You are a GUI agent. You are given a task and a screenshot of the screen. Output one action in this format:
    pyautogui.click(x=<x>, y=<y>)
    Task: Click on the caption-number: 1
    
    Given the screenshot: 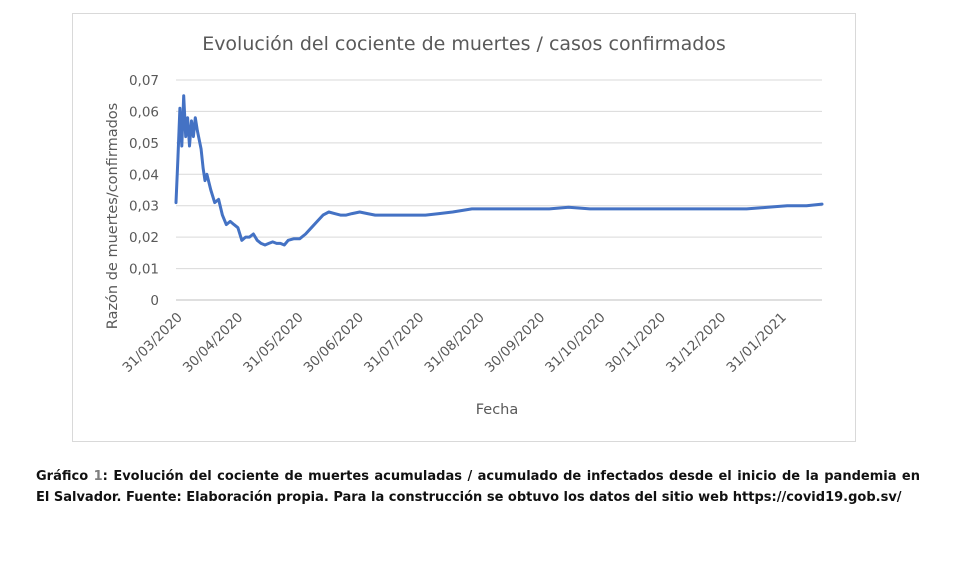 What is the action you would take?
    pyautogui.click(x=98, y=476)
    